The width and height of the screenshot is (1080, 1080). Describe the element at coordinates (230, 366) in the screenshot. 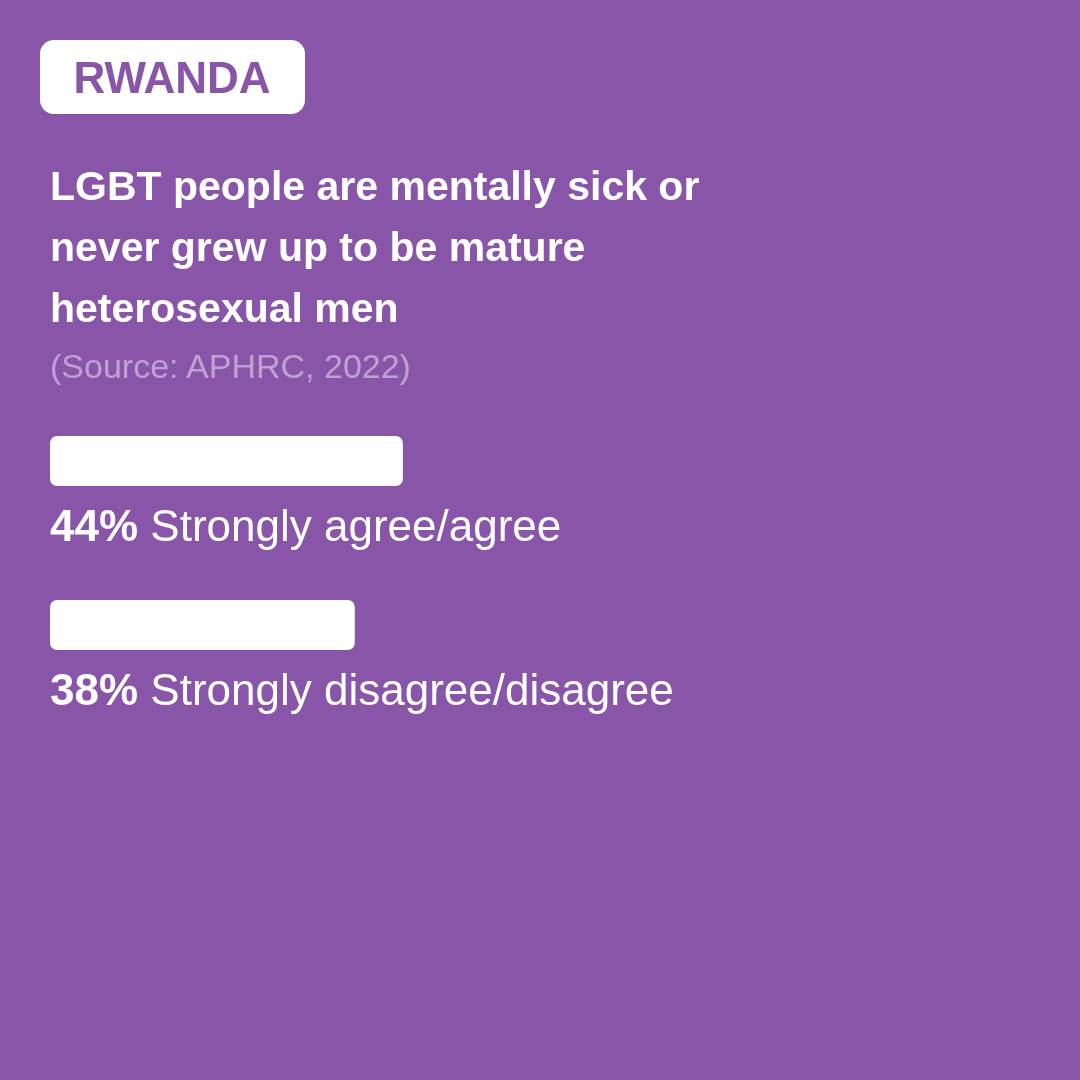

I see `text: (Source: APHRC, 2022)` at that location.